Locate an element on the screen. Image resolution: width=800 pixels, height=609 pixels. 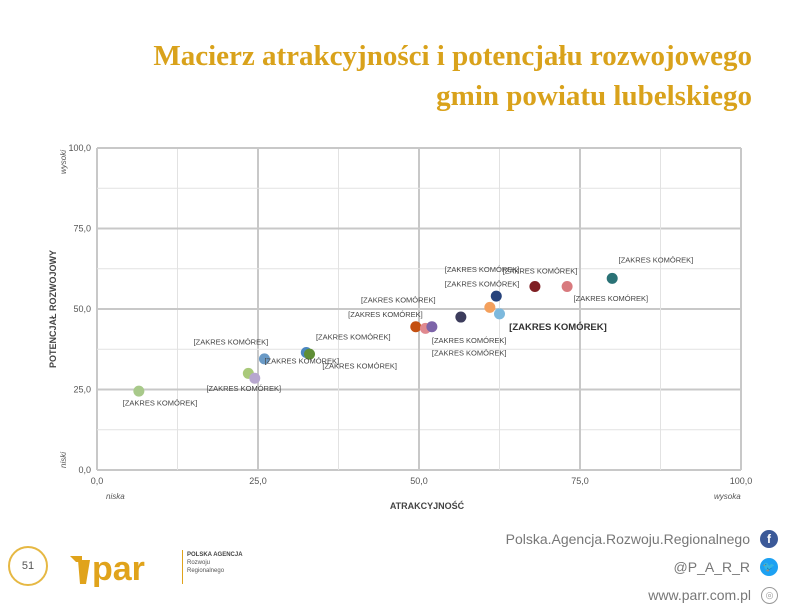
facebook-text: Polska.Agencja.Rozwoju.Regionalnego is located at coordinates (627, 539).